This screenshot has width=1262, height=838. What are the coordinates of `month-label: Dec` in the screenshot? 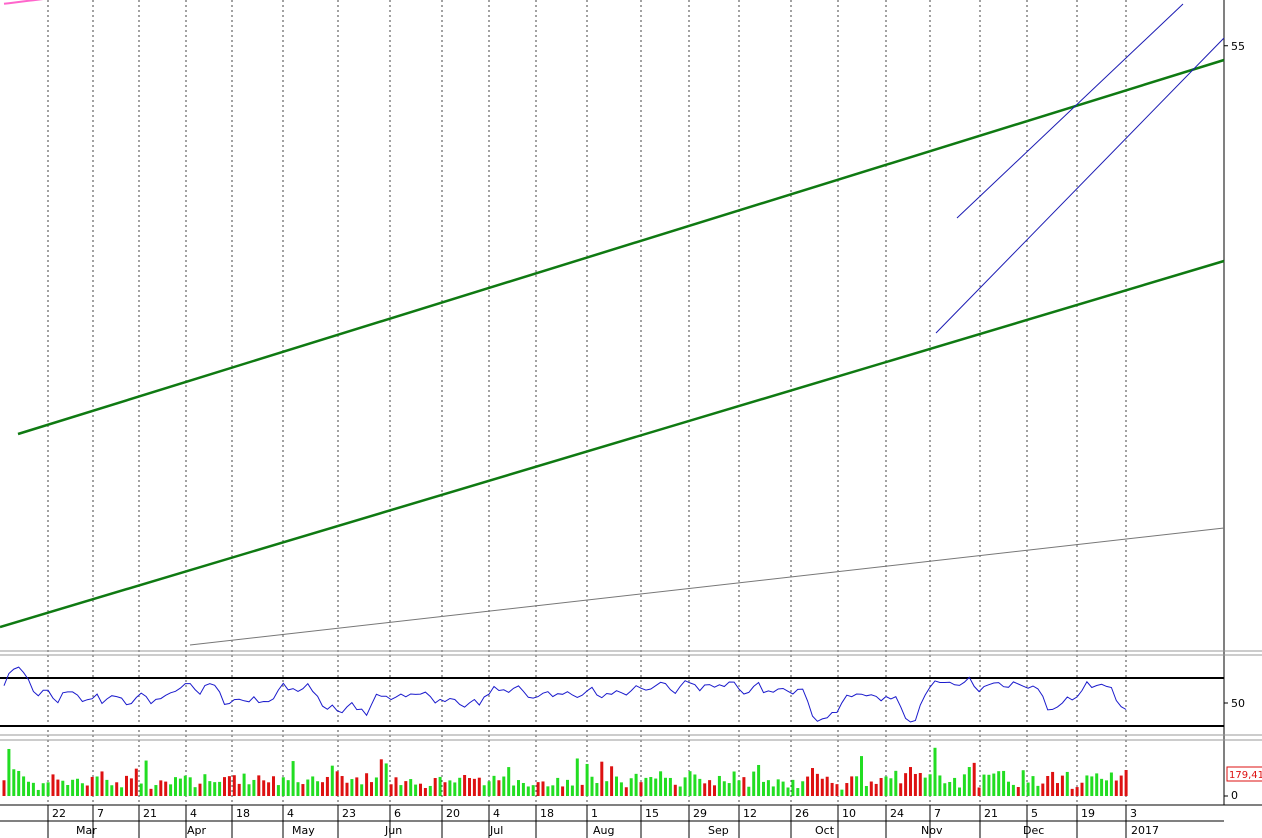 It's located at (1033, 830).